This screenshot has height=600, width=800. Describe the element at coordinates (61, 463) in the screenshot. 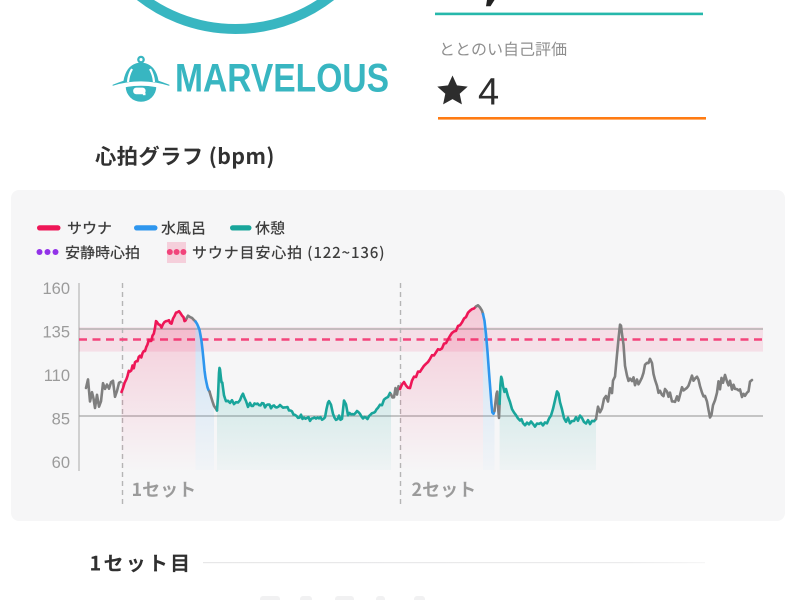

I see `svg-text: 60` at that location.